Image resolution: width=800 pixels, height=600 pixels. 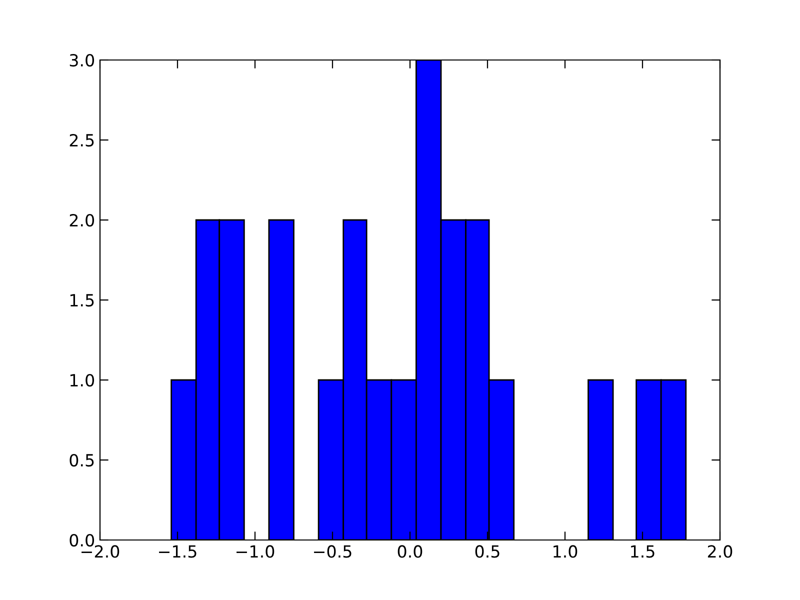 What do you see at coordinates (720, 551) in the screenshot?
I see `x-tick-label: 2.0` at bounding box center [720, 551].